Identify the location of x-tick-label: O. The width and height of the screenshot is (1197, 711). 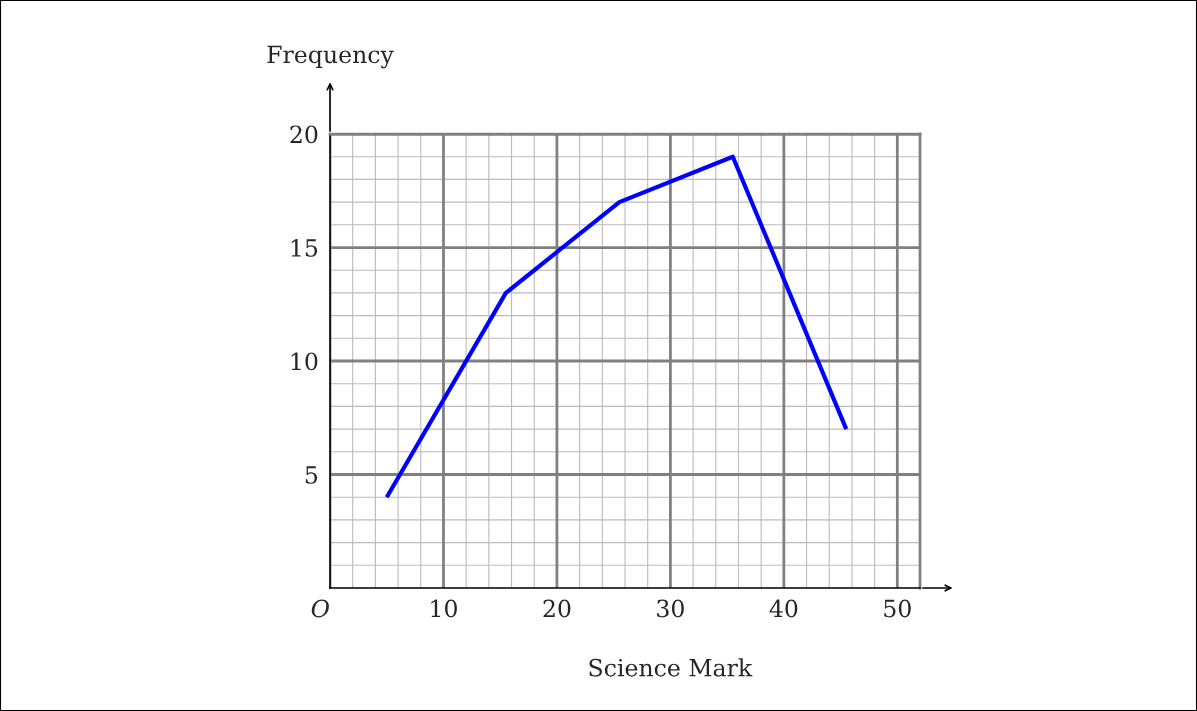
(320, 608).